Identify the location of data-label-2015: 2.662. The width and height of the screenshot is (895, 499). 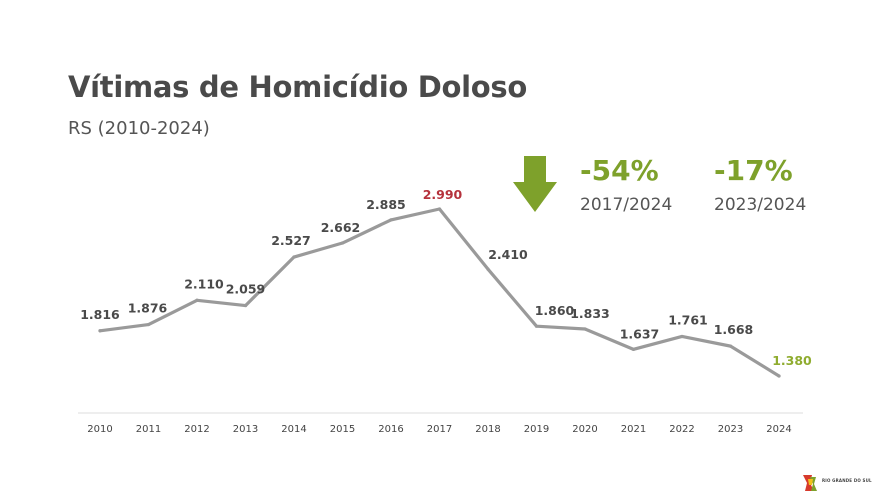
(341, 227).